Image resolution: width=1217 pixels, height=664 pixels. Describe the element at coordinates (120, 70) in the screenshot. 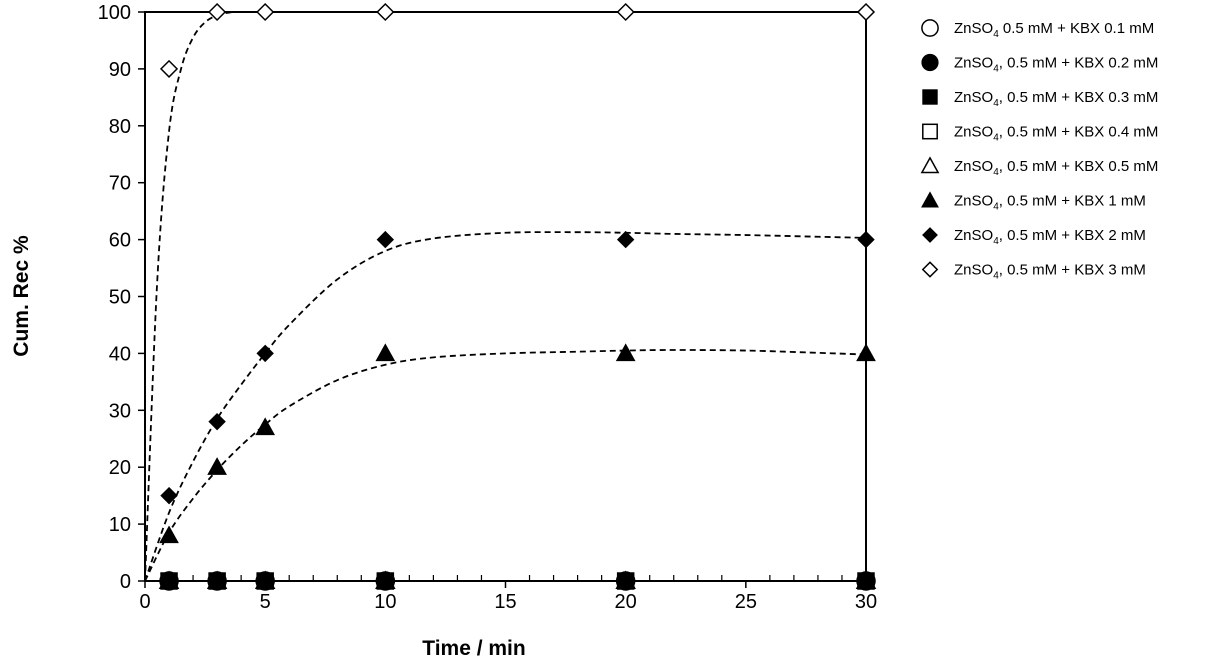

I see `y-tick-label: 90` at that location.